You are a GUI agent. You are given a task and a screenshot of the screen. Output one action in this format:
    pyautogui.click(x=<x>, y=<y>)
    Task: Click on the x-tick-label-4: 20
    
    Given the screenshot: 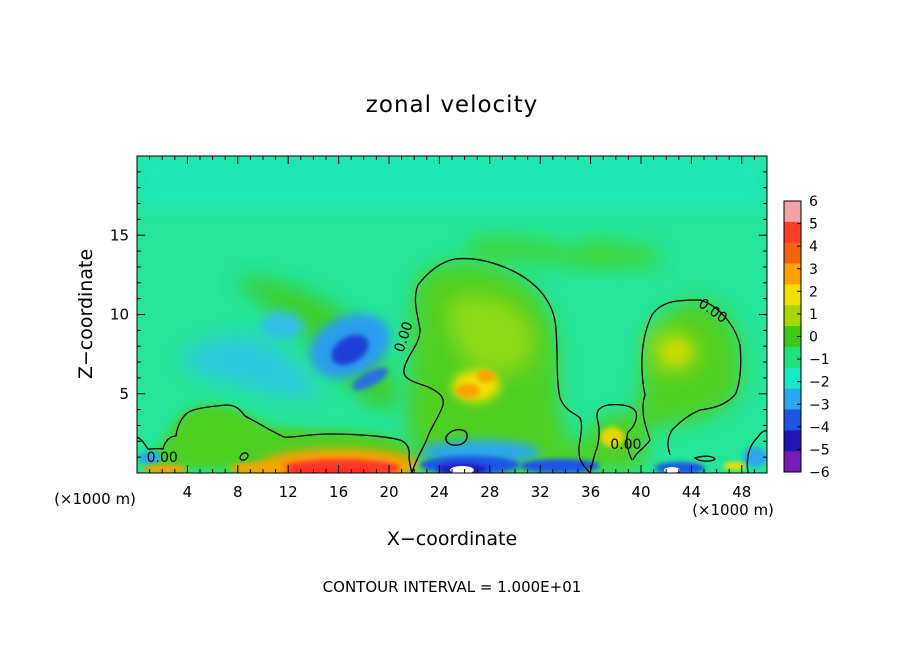 What is the action you would take?
    pyautogui.click(x=388, y=492)
    